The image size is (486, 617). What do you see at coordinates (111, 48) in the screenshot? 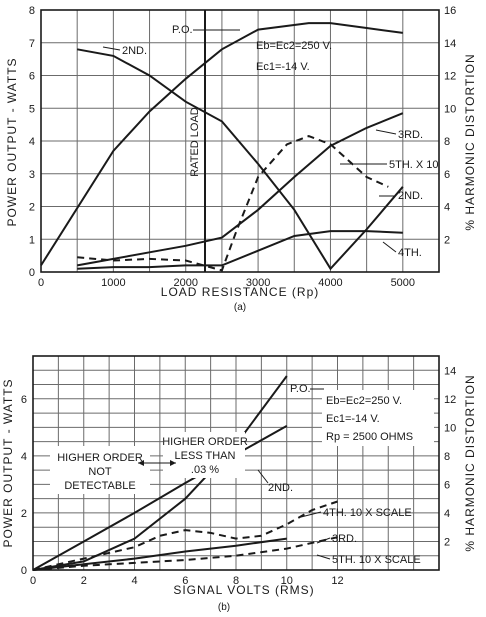
I see `leader-2nd-a` at bounding box center [111, 48].